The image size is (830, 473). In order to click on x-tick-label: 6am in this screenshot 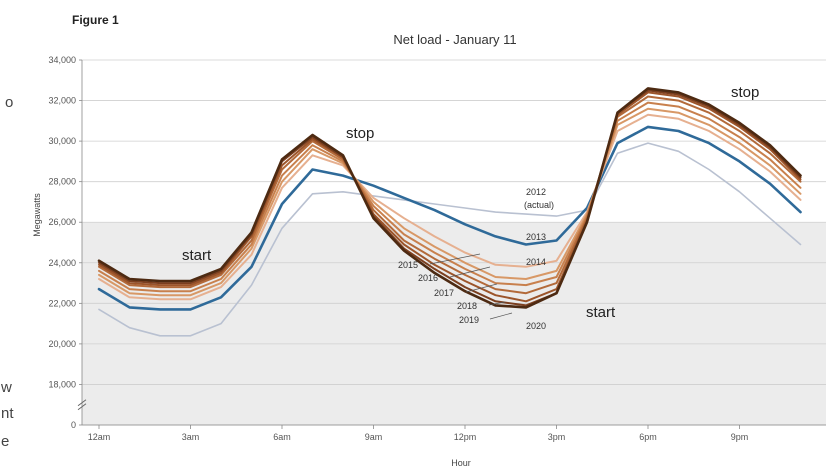, I will do `click(282, 437)`.